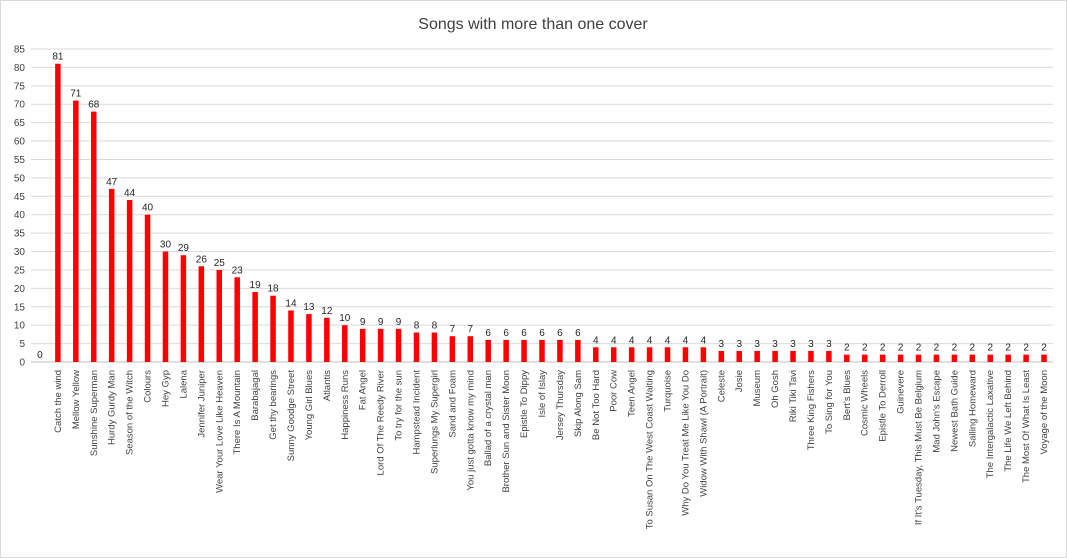 Image resolution: width=1067 pixels, height=558 pixels. Describe the element at coordinates (847, 395) in the screenshot. I see `x-tick-label: Bert's Blues` at that location.